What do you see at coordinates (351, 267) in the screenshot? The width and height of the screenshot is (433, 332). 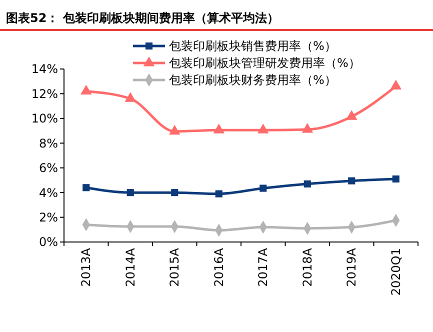 I see `x-tick-label: 2019A` at bounding box center [351, 267].